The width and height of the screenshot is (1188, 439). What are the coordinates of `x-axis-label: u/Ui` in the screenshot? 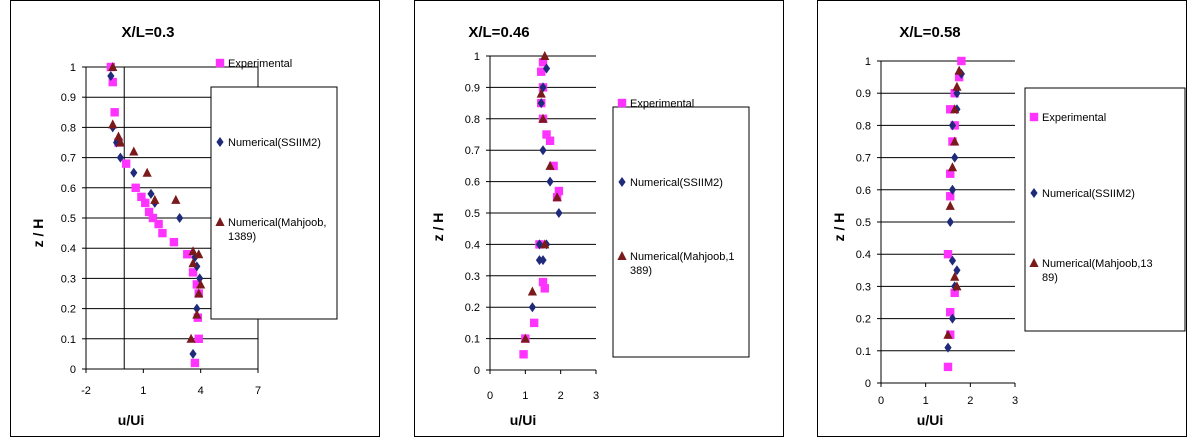 It's located at (523, 420).